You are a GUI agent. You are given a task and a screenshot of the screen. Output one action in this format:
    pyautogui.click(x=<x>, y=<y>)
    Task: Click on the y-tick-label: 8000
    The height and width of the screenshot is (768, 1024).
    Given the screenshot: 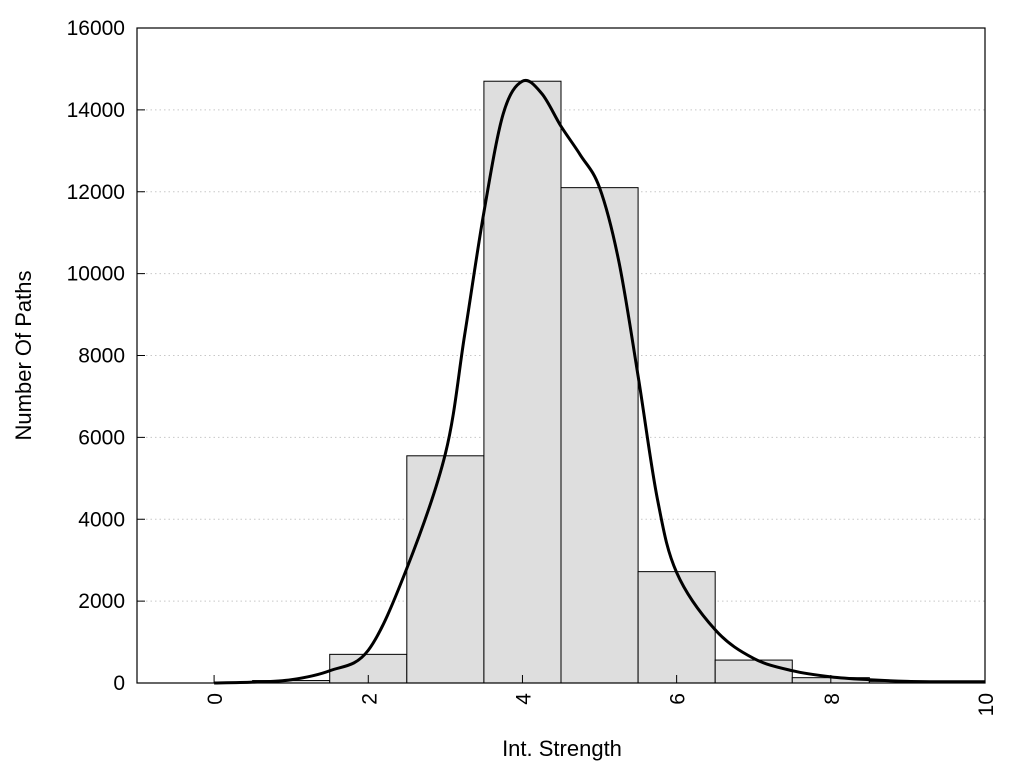 What is the action you would take?
    pyautogui.click(x=101, y=356)
    